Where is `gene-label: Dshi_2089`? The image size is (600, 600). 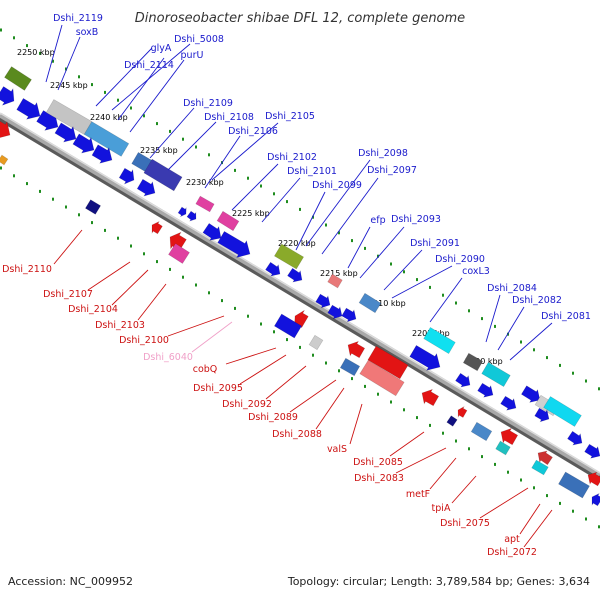
gene-label: Dshi_2089 is located at coordinates (273, 417).